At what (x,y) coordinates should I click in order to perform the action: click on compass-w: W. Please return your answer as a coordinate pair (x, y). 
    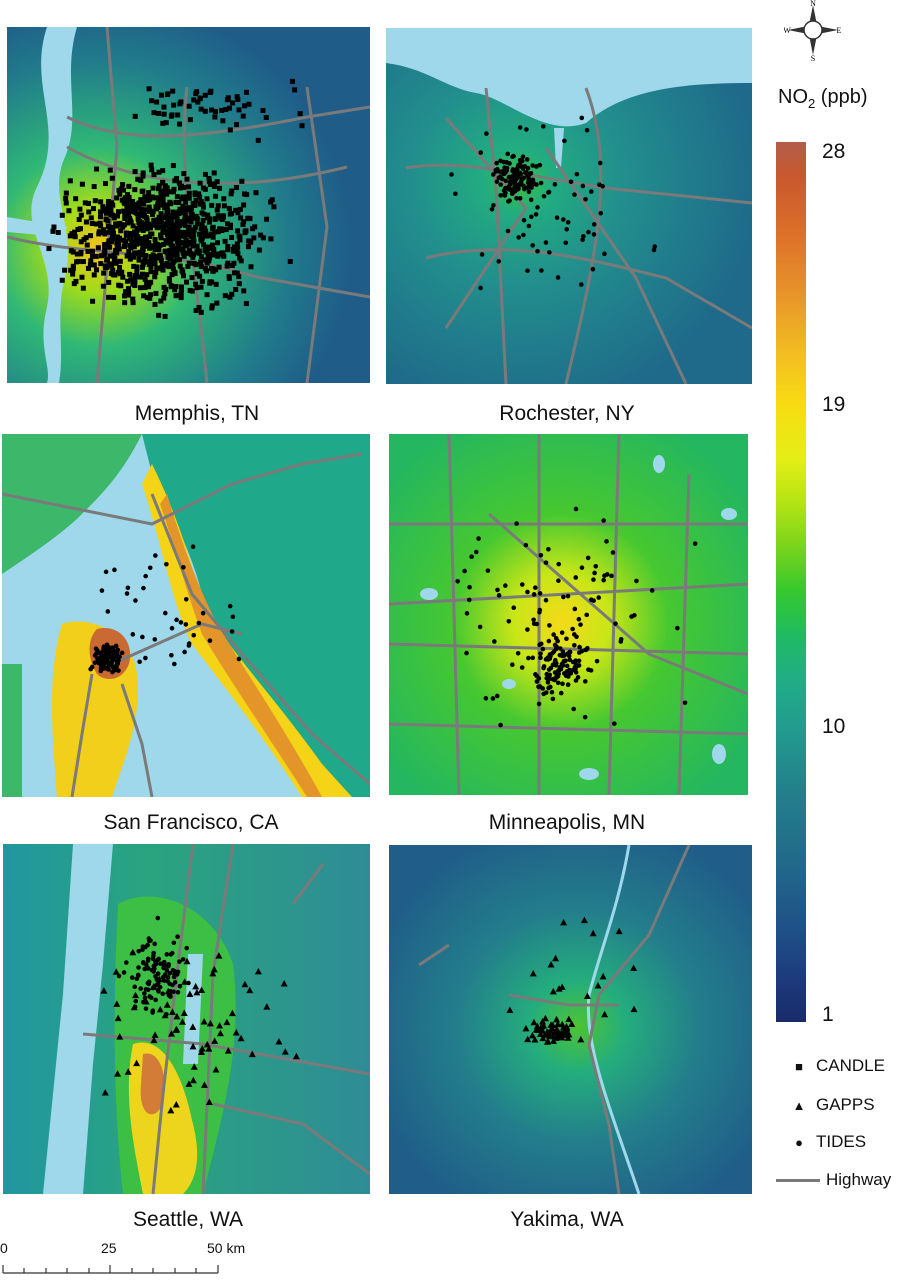
    Looking at the image, I should click on (787, 30).